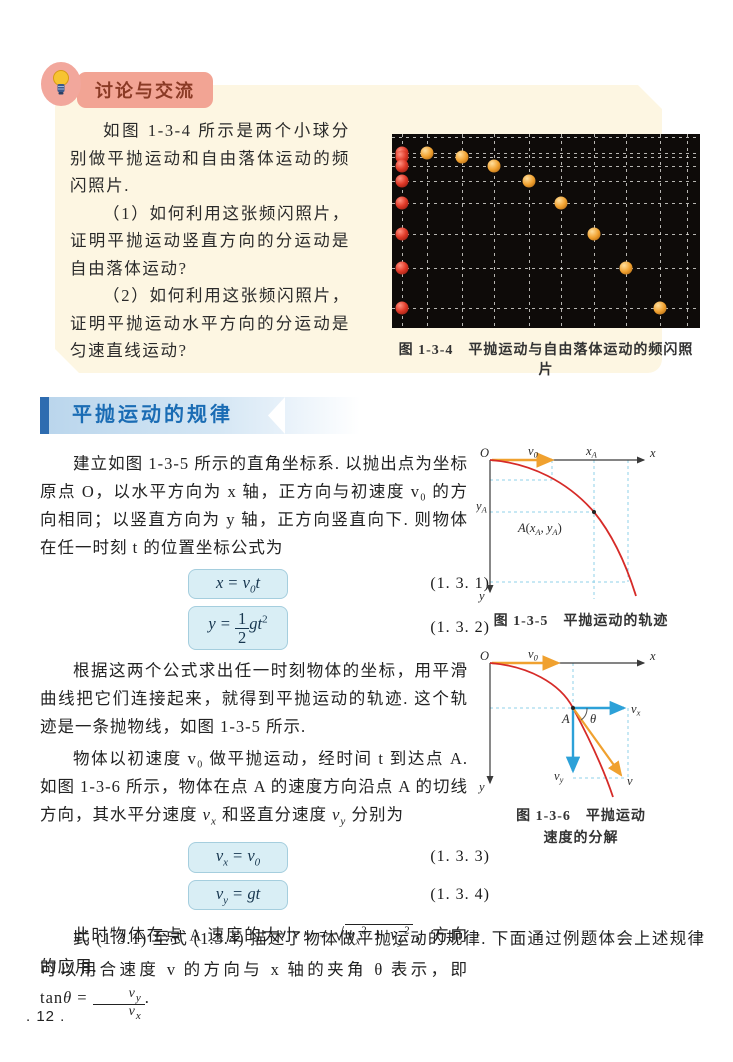  Describe the element at coordinates (565, 719) in the screenshot. I see `point-A-label: A` at that location.